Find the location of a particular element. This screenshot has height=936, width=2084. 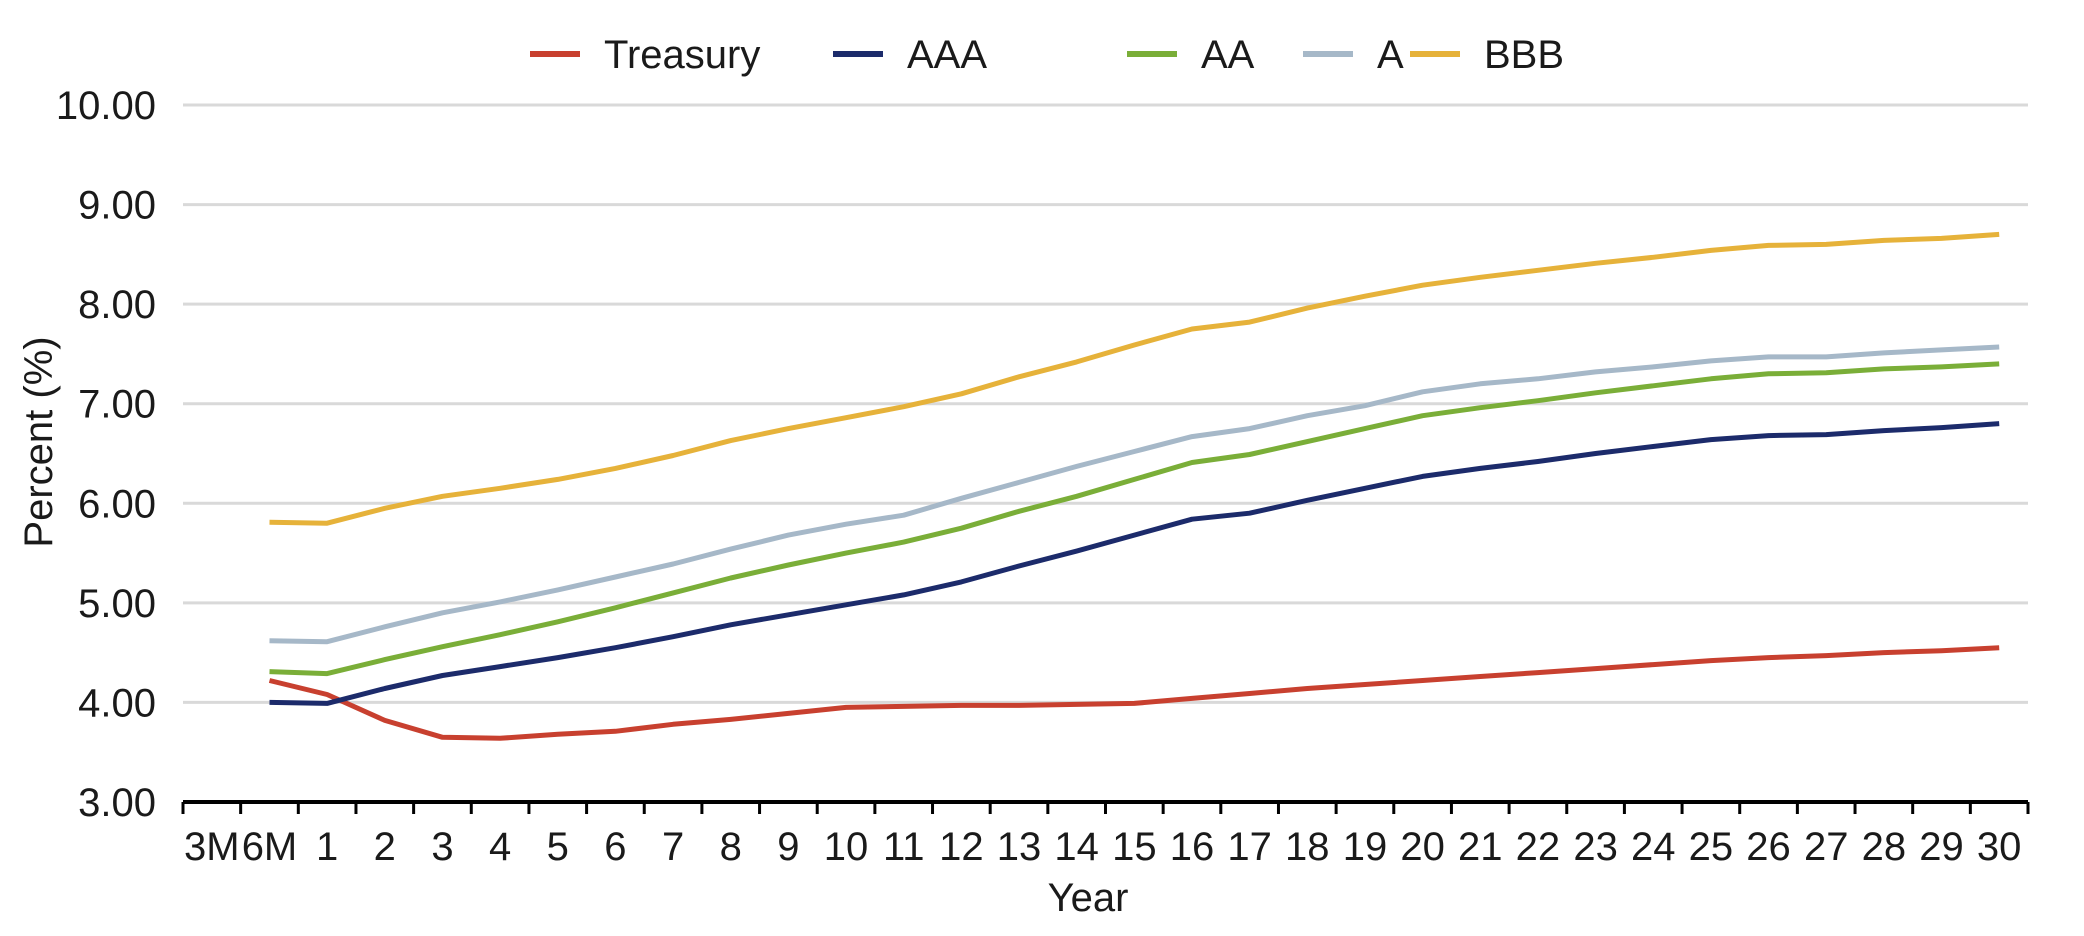

x-tick-label: 29 is located at coordinates (1941, 847).